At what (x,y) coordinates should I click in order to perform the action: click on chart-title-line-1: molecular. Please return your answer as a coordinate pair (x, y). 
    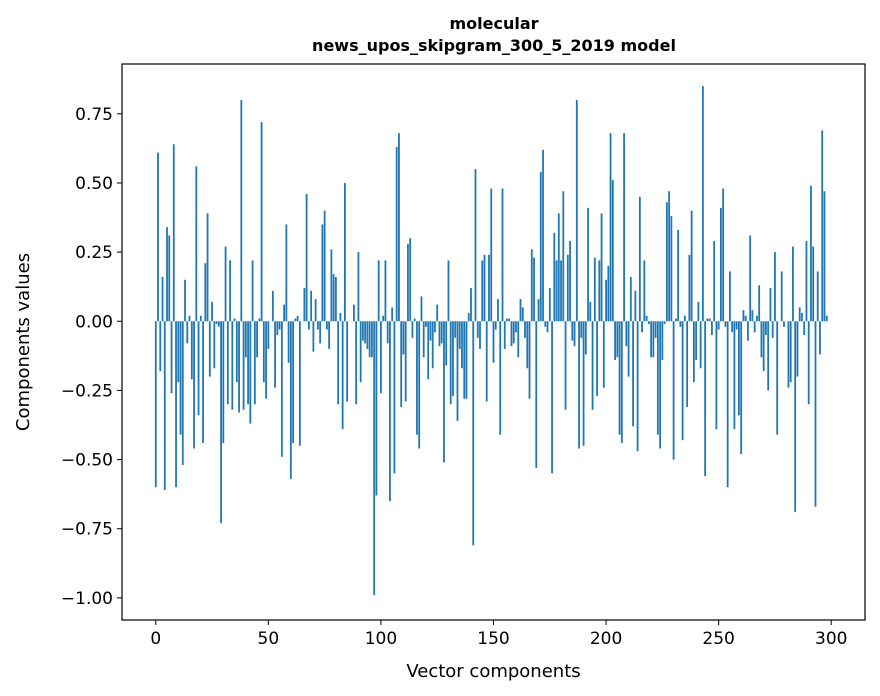
    Looking at the image, I should click on (493, 23).